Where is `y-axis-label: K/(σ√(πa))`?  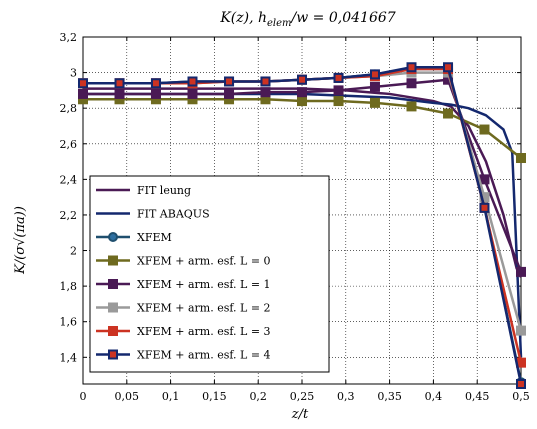
y-axis-label: K/(σ√(πa)) is located at coordinates (20, 240).